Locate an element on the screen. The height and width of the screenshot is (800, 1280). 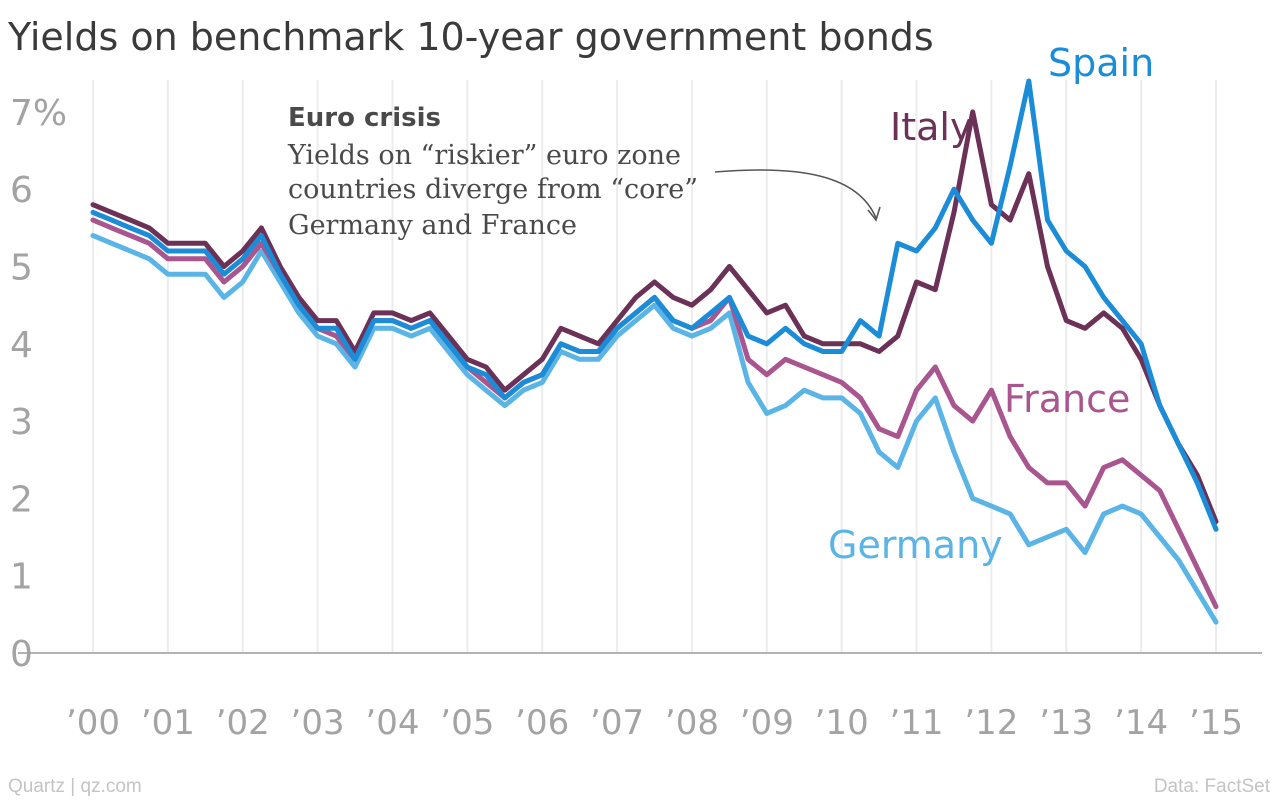
series-label-france: France is located at coordinates (1067, 399).